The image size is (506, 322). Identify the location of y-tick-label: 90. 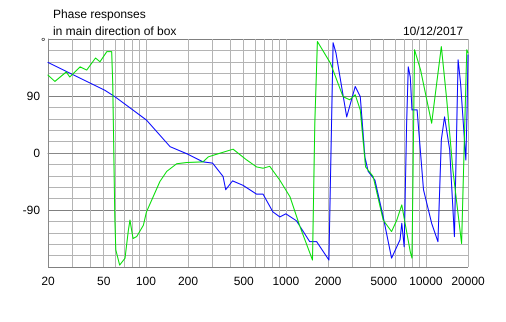
(33, 96).